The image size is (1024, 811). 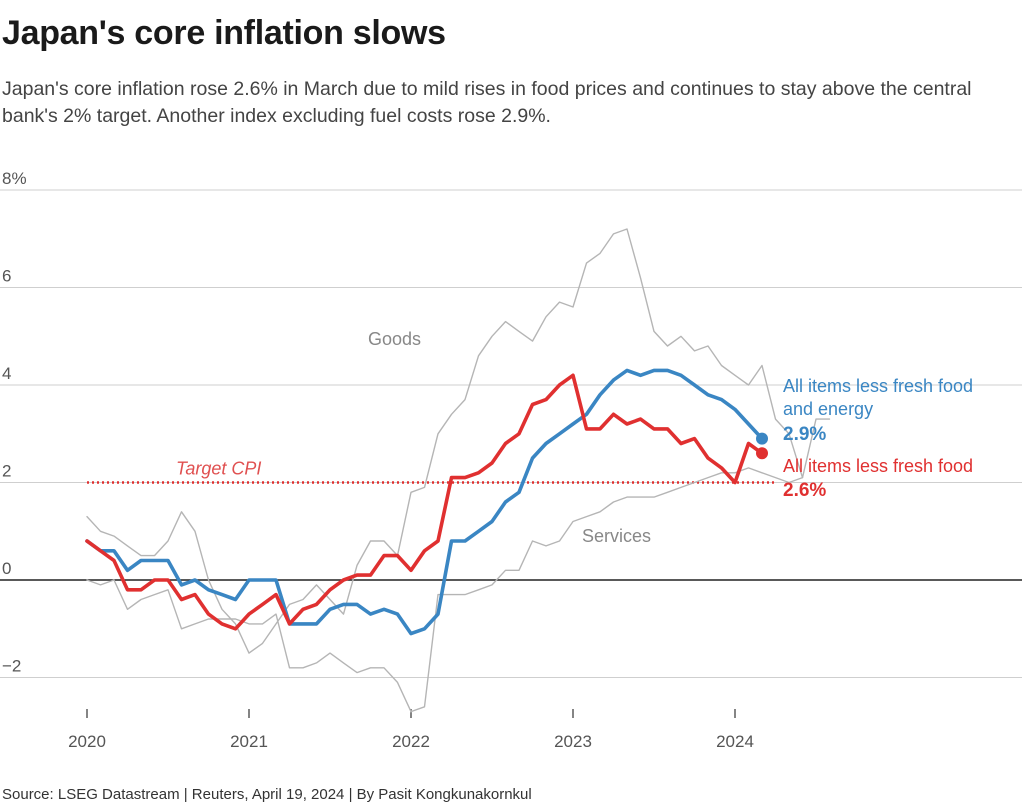 What do you see at coordinates (804, 490) in the screenshot?
I see `core-value-label: 2.6%` at bounding box center [804, 490].